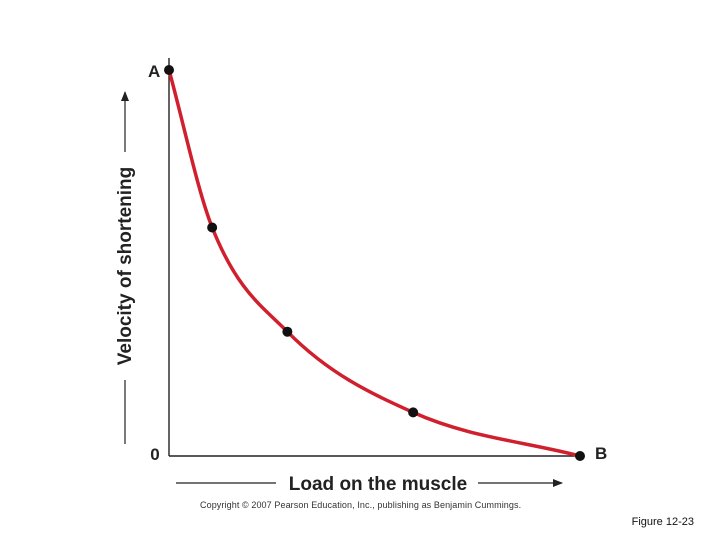 Image resolution: width=720 pixels, height=540 pixels. I want to click on figure-label: Figure 12-23, so click(662, 522).